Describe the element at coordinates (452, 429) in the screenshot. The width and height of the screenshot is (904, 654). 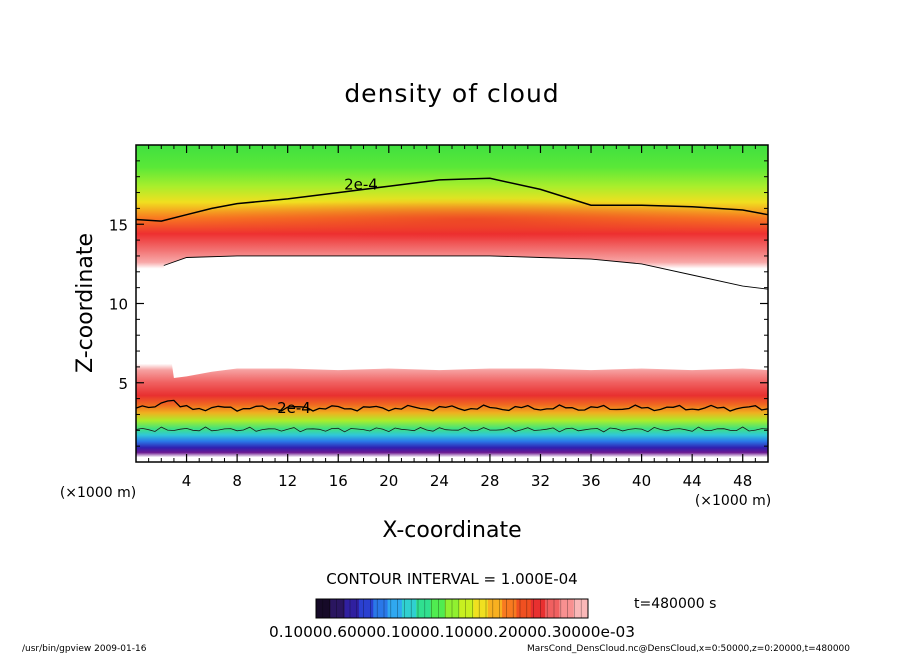
I see `contour-line-bottom` at that location.